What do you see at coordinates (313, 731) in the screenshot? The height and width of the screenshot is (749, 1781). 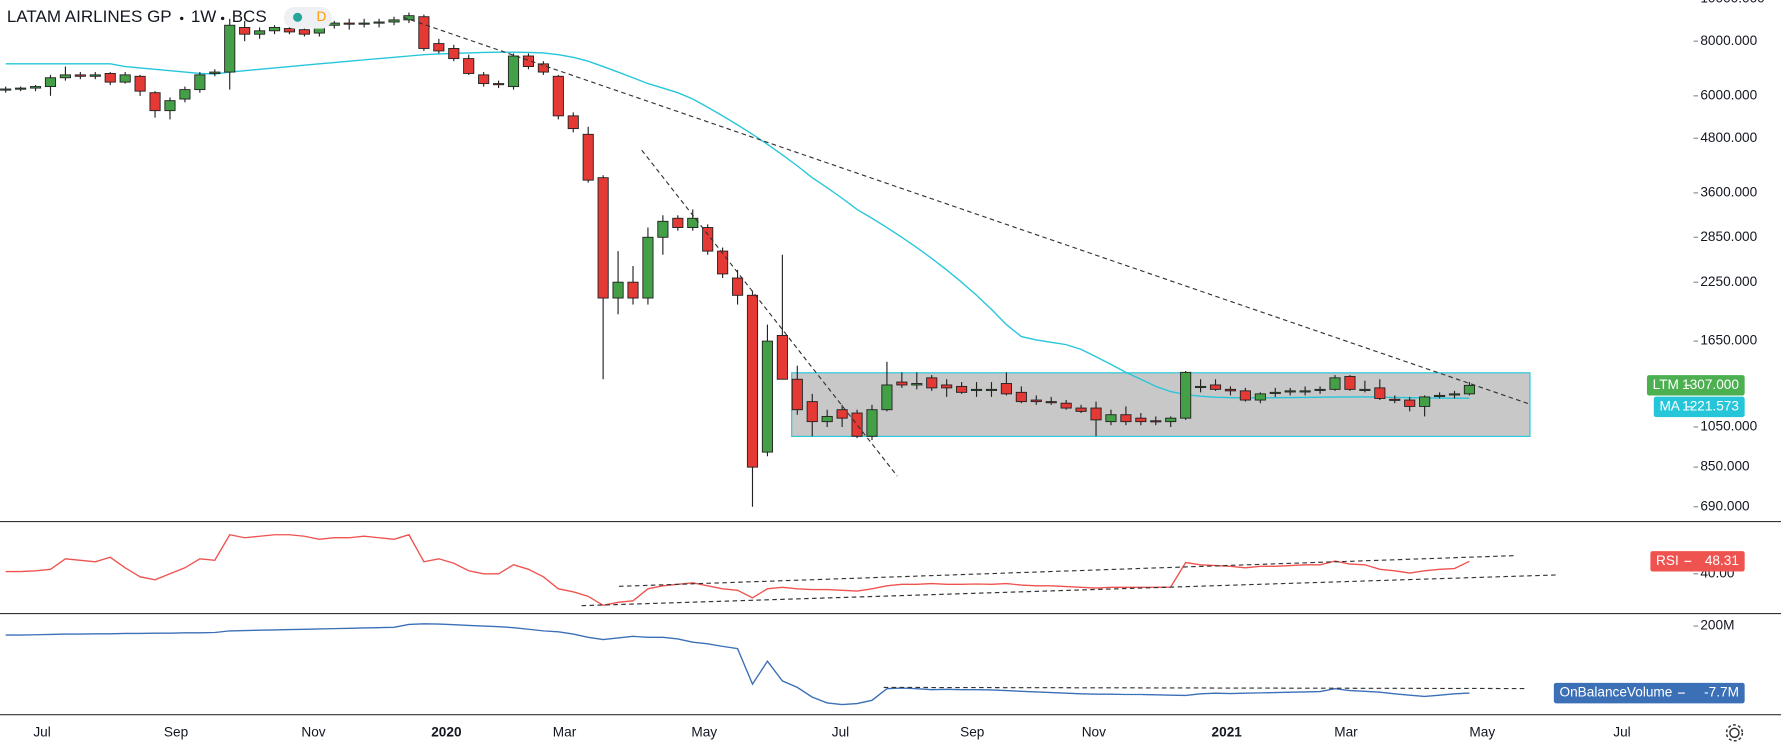 I see `x-tick-label: Nov` at bounding box center [313, 731].